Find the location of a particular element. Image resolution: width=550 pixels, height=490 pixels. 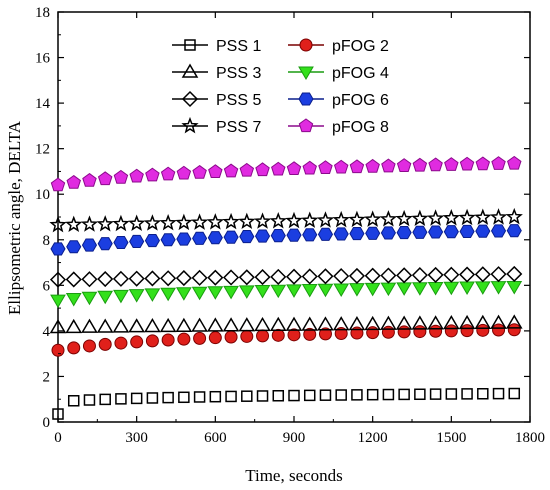

x-tick-label: 600 is located at coordinates (215, 438).